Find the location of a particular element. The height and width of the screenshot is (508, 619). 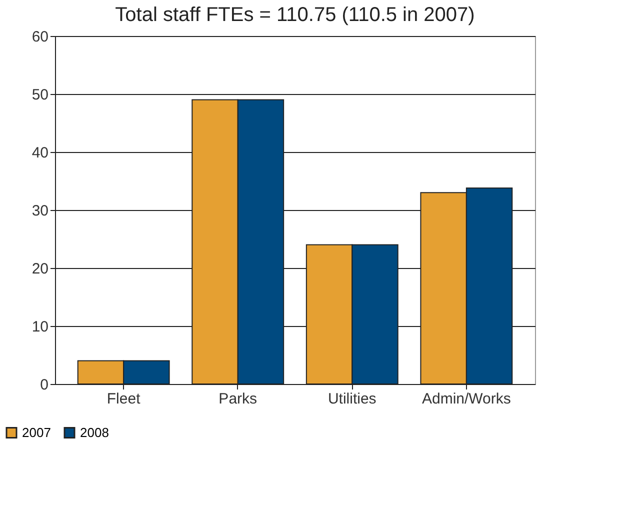

y-tick-label: 60 is located at coordinates (40, 37).